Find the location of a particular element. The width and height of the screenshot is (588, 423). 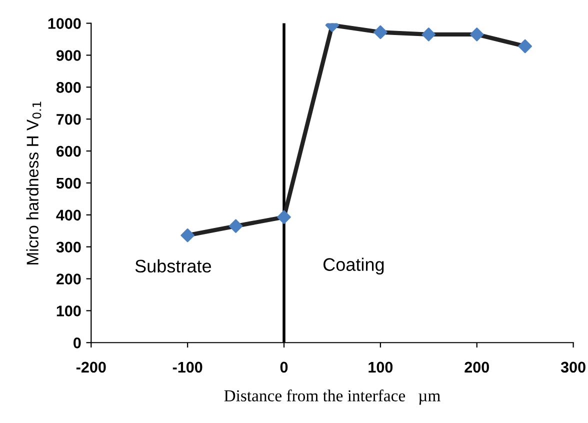

y-tick-label: 0 is located at coordinates (77, 343).